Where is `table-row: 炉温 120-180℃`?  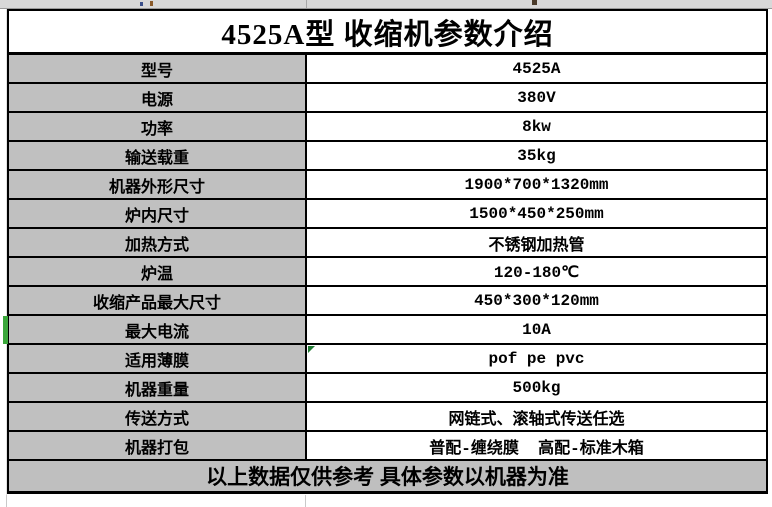
table-row: 炉温 120-180℃ is located at coordinates (387, 272).